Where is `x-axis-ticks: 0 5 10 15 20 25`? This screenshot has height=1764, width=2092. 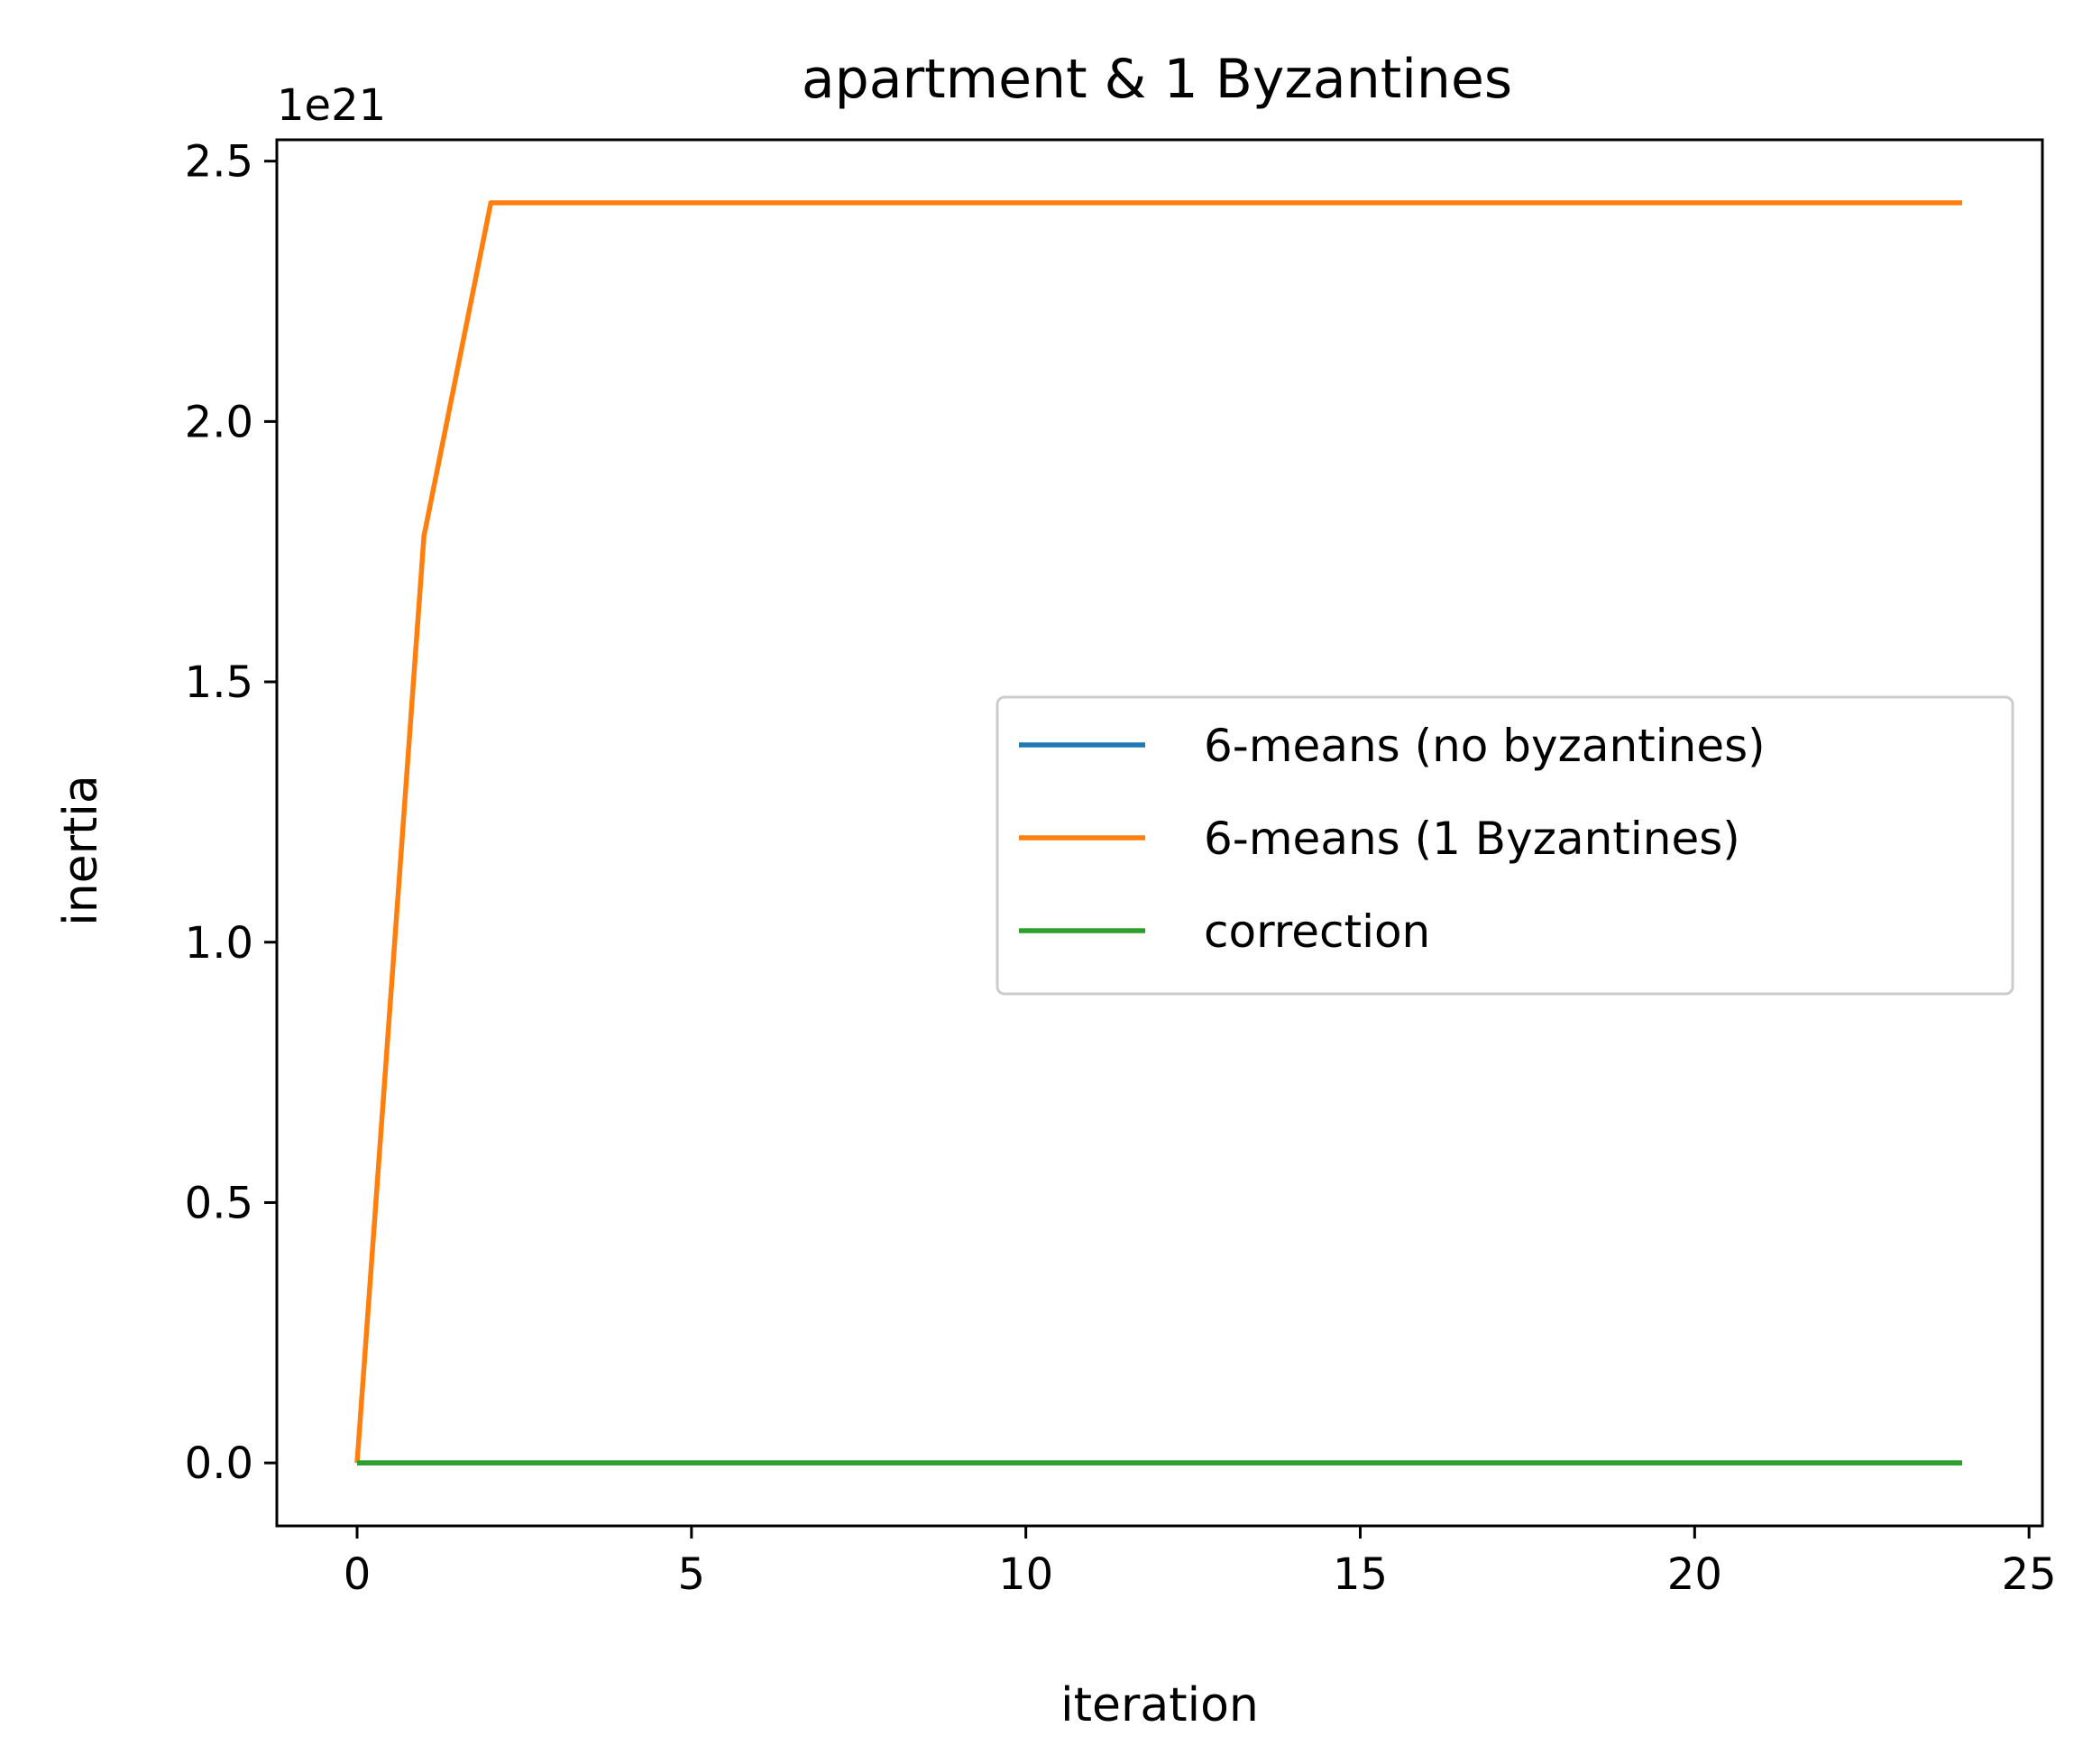 x-axis-ticks: 0 5 10 15 20 25 is located at coordinates (1200, 1563).